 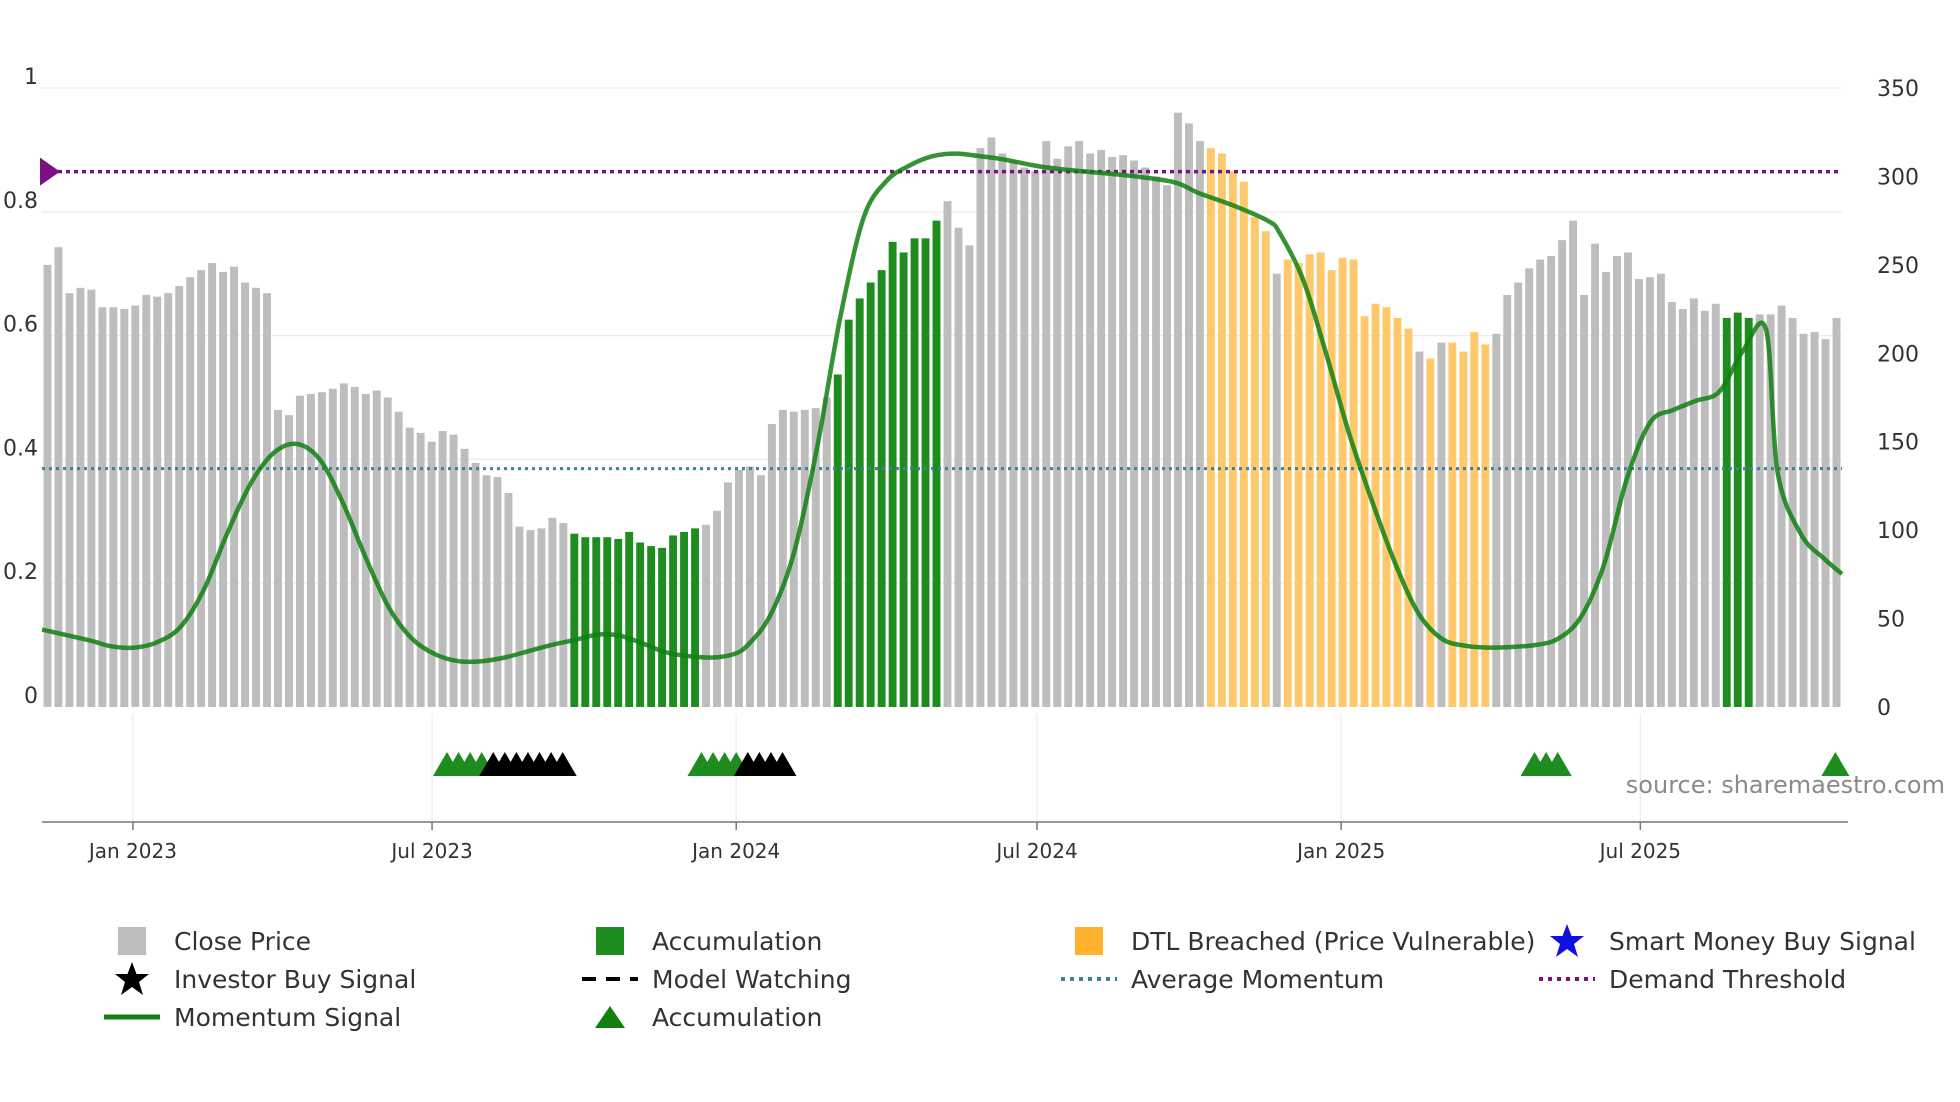 What do you see at coordinates (610, 941) in the screenshot?
I see `legend-symbol-square-icon` at bounding box center [610, 941].